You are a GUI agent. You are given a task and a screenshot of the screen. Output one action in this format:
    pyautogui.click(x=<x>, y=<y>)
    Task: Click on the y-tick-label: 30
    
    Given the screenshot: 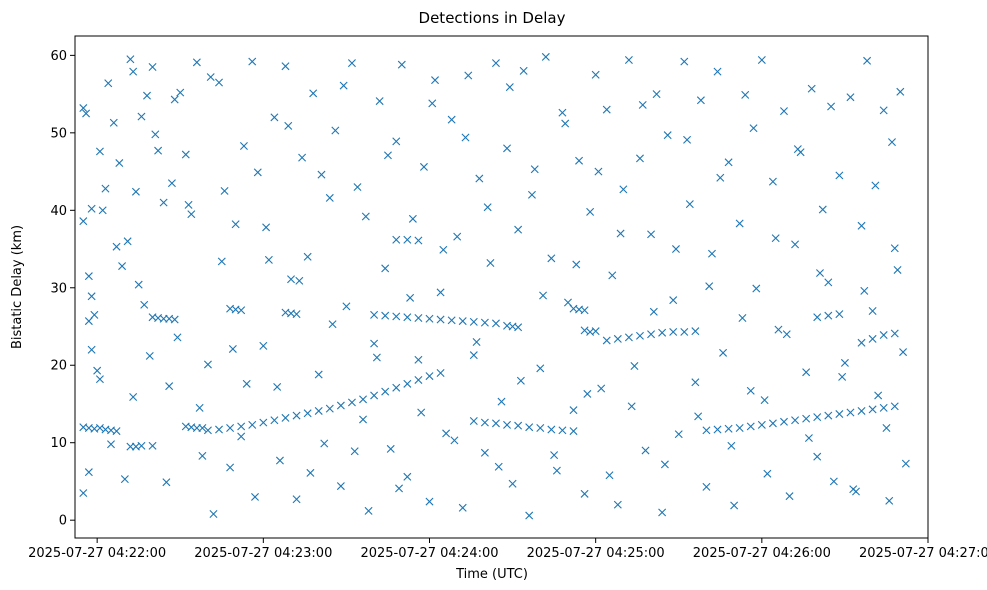 What is the action you would take?
    pyautogui.click(x=58, y=288)
    